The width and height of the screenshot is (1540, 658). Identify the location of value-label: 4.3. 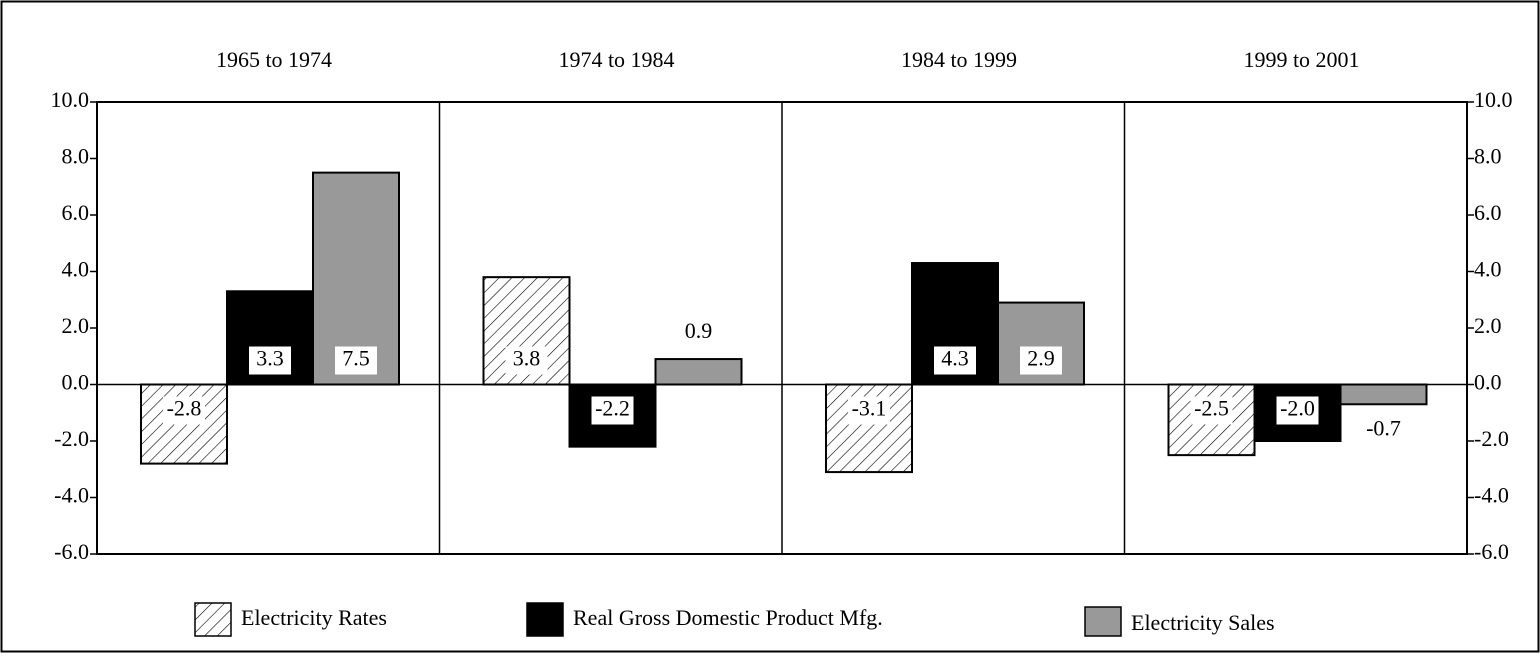
(955, 358).